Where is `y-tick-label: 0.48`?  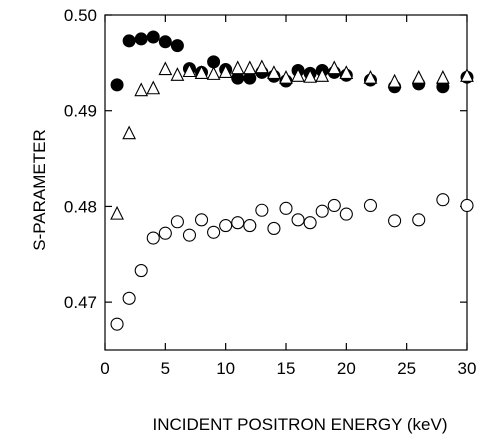
y-tick-label: 0.48 is located at coordinates (80, 206).